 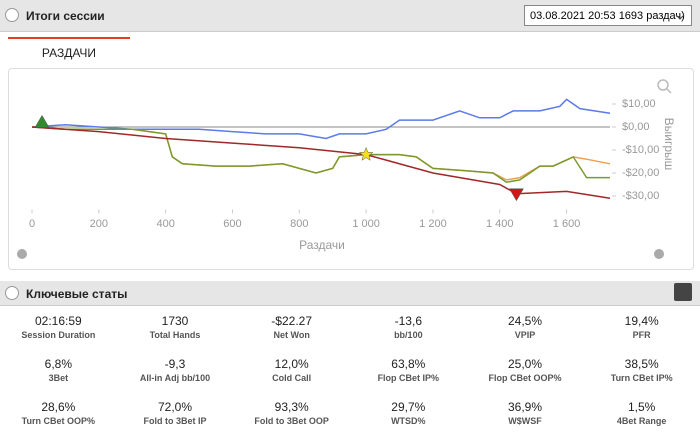 I want to click on stat: 19,4% PFR, so click(x=641, y=327).